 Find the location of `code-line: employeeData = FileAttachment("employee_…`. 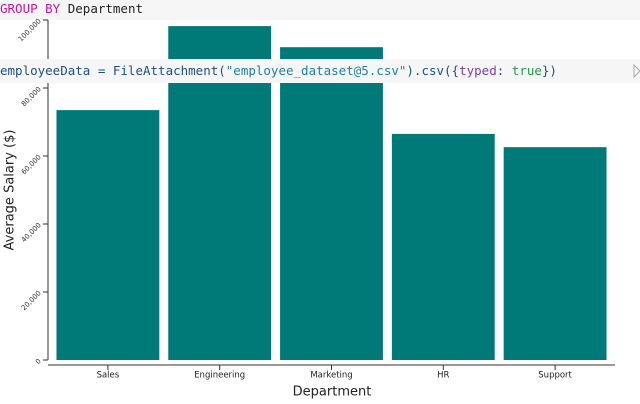

code-line: employeeData = FileAttachment("employee_… is located at coordinates (278, 70).